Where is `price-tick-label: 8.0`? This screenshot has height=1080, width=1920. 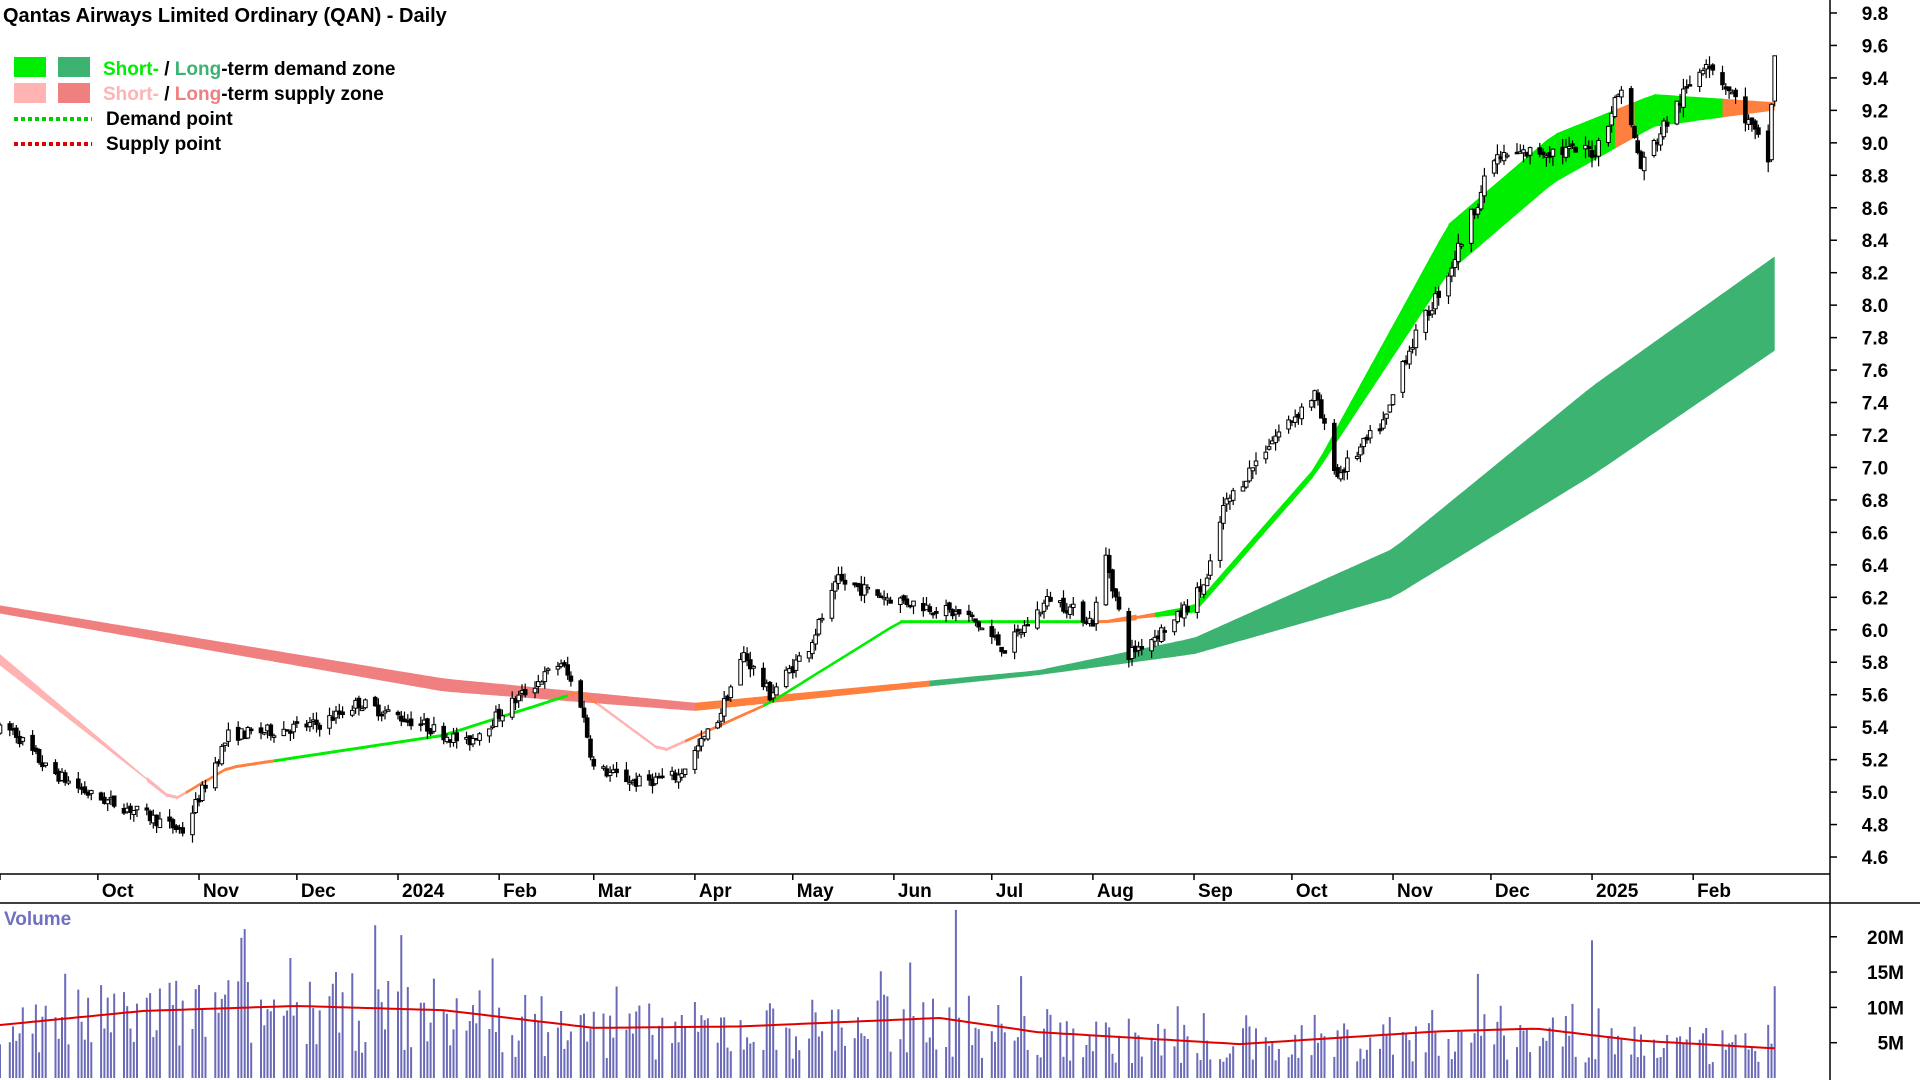
price-tick-label: 8.0 is located at coordinates (1875, 306).